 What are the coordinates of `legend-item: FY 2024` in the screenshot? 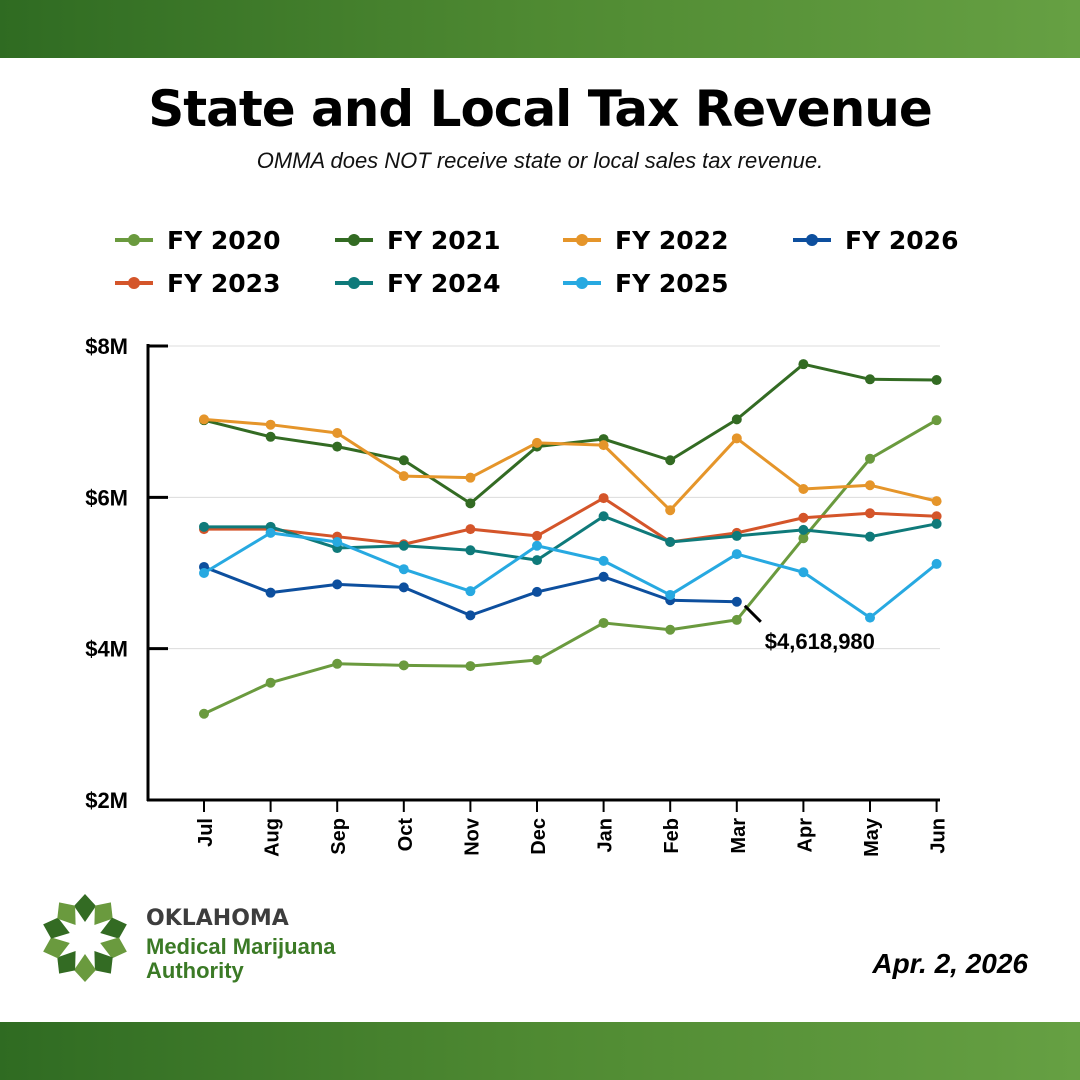 It's located at (417, 283).